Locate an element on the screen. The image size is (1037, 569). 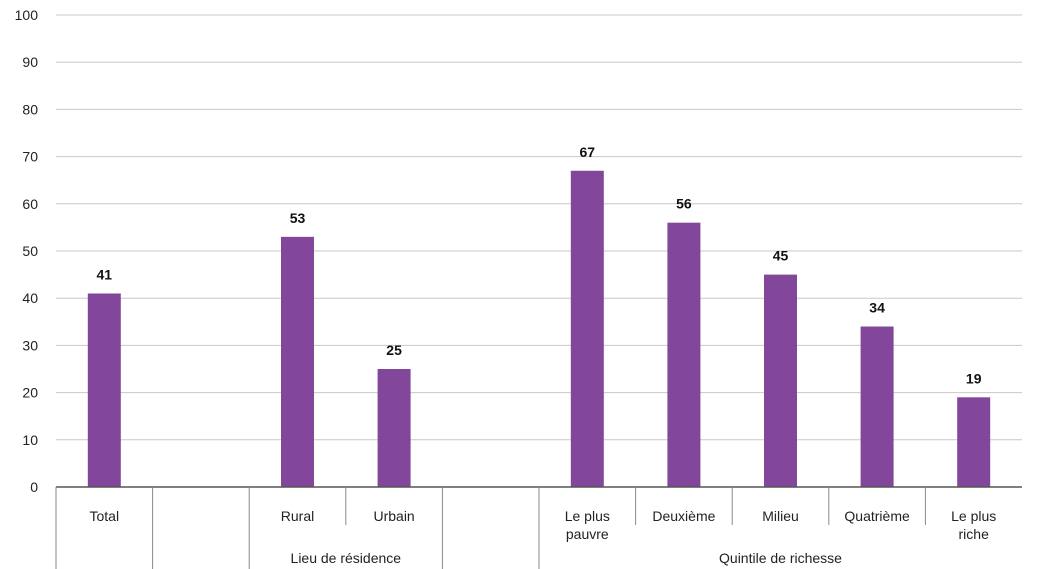
data-label: 67 is located at coordinates (588, 152).